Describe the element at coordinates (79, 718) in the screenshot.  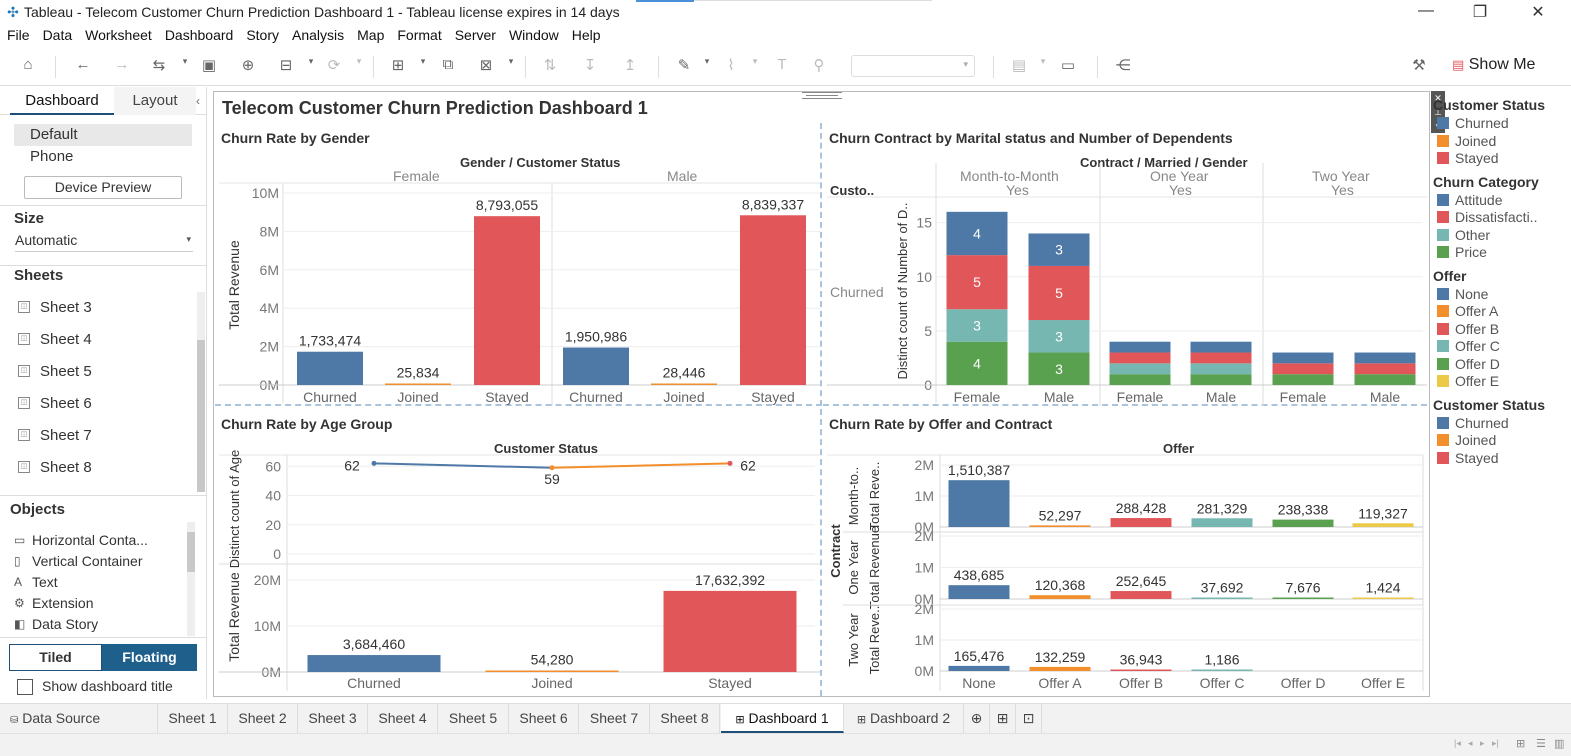
I see `tab-data-source: ⛁ Data Source` at that location.